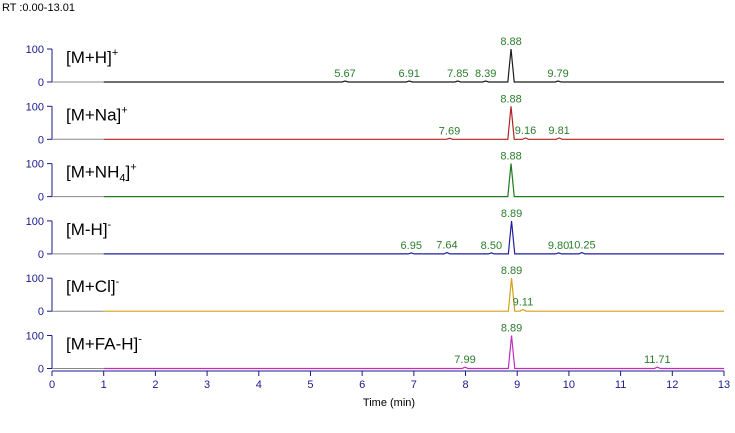 Image resolution: width=735 pixels, height=433 pixels. What do you see at coordinates (523, 303) in the screenshot?
I see `peak-label: 9.11` at bounding box center [523, 303].